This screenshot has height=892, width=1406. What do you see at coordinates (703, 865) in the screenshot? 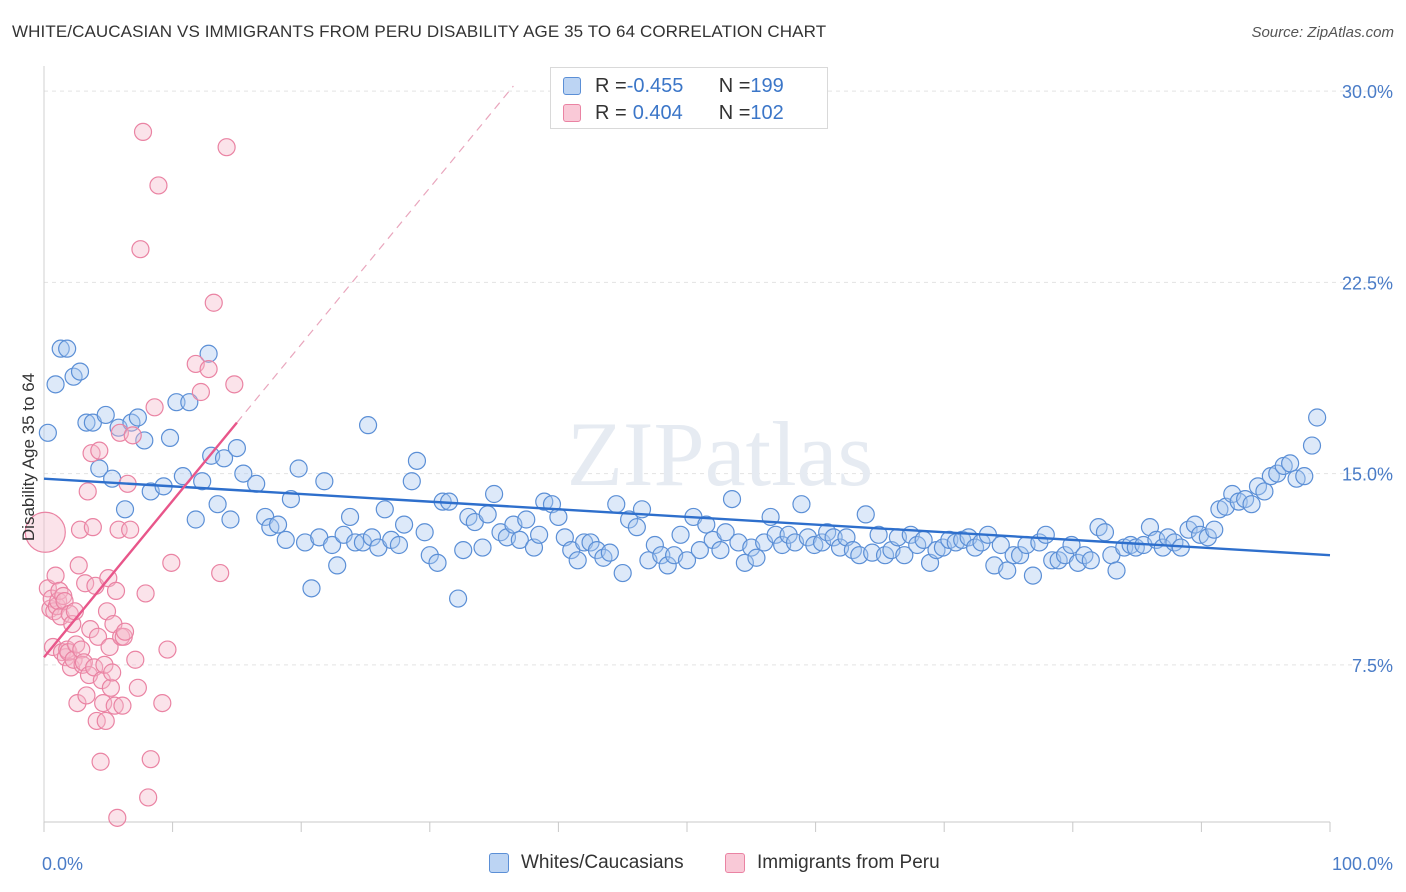
I see `series-legend: Whites/Caucasians Immigrants from Peru` at bounding box center [703, 865].